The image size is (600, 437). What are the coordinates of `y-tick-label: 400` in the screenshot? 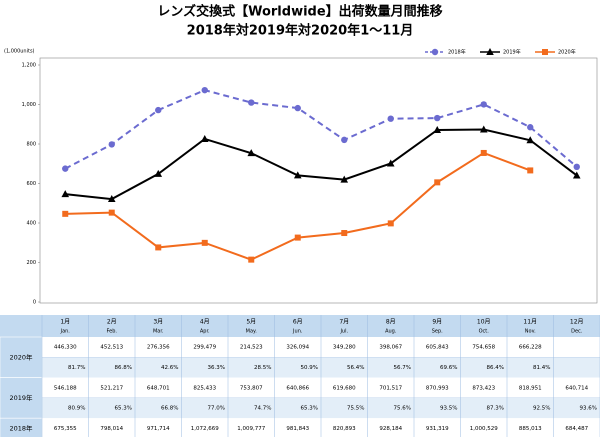 It's located at (31, 224).